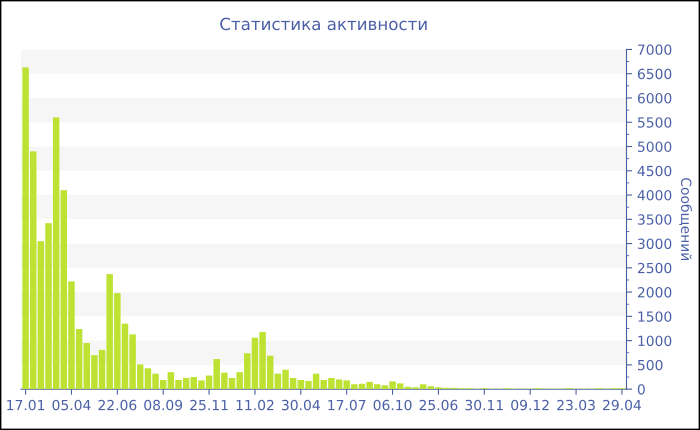  What do you see at coordinates (655, 195) in the screenshot?
I see `y-tick-label: 4000` at bounding box center [655, 195].